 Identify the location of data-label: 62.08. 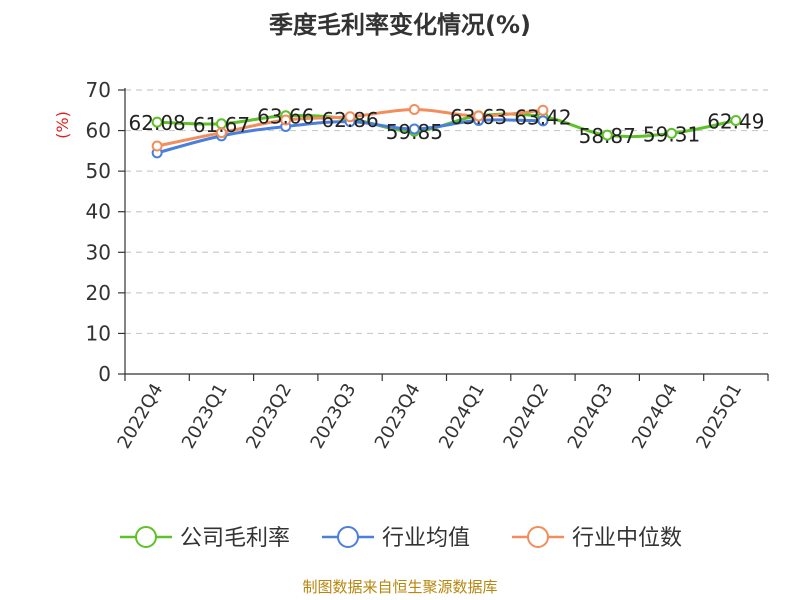
(157, 123).